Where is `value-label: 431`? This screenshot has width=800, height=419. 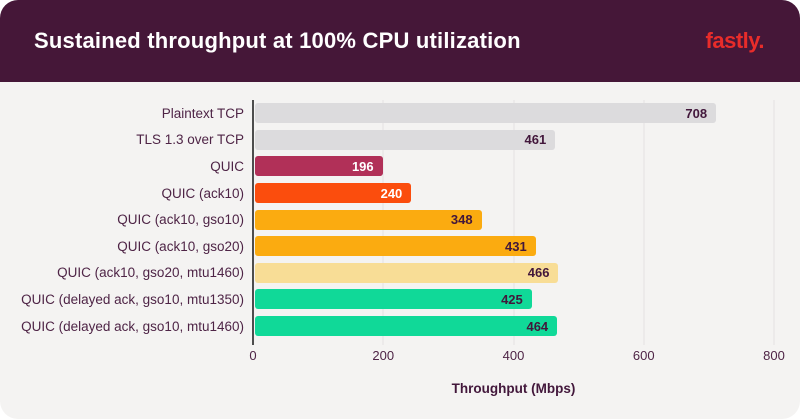
value-label: 431 is located at coordinates (515, 246).